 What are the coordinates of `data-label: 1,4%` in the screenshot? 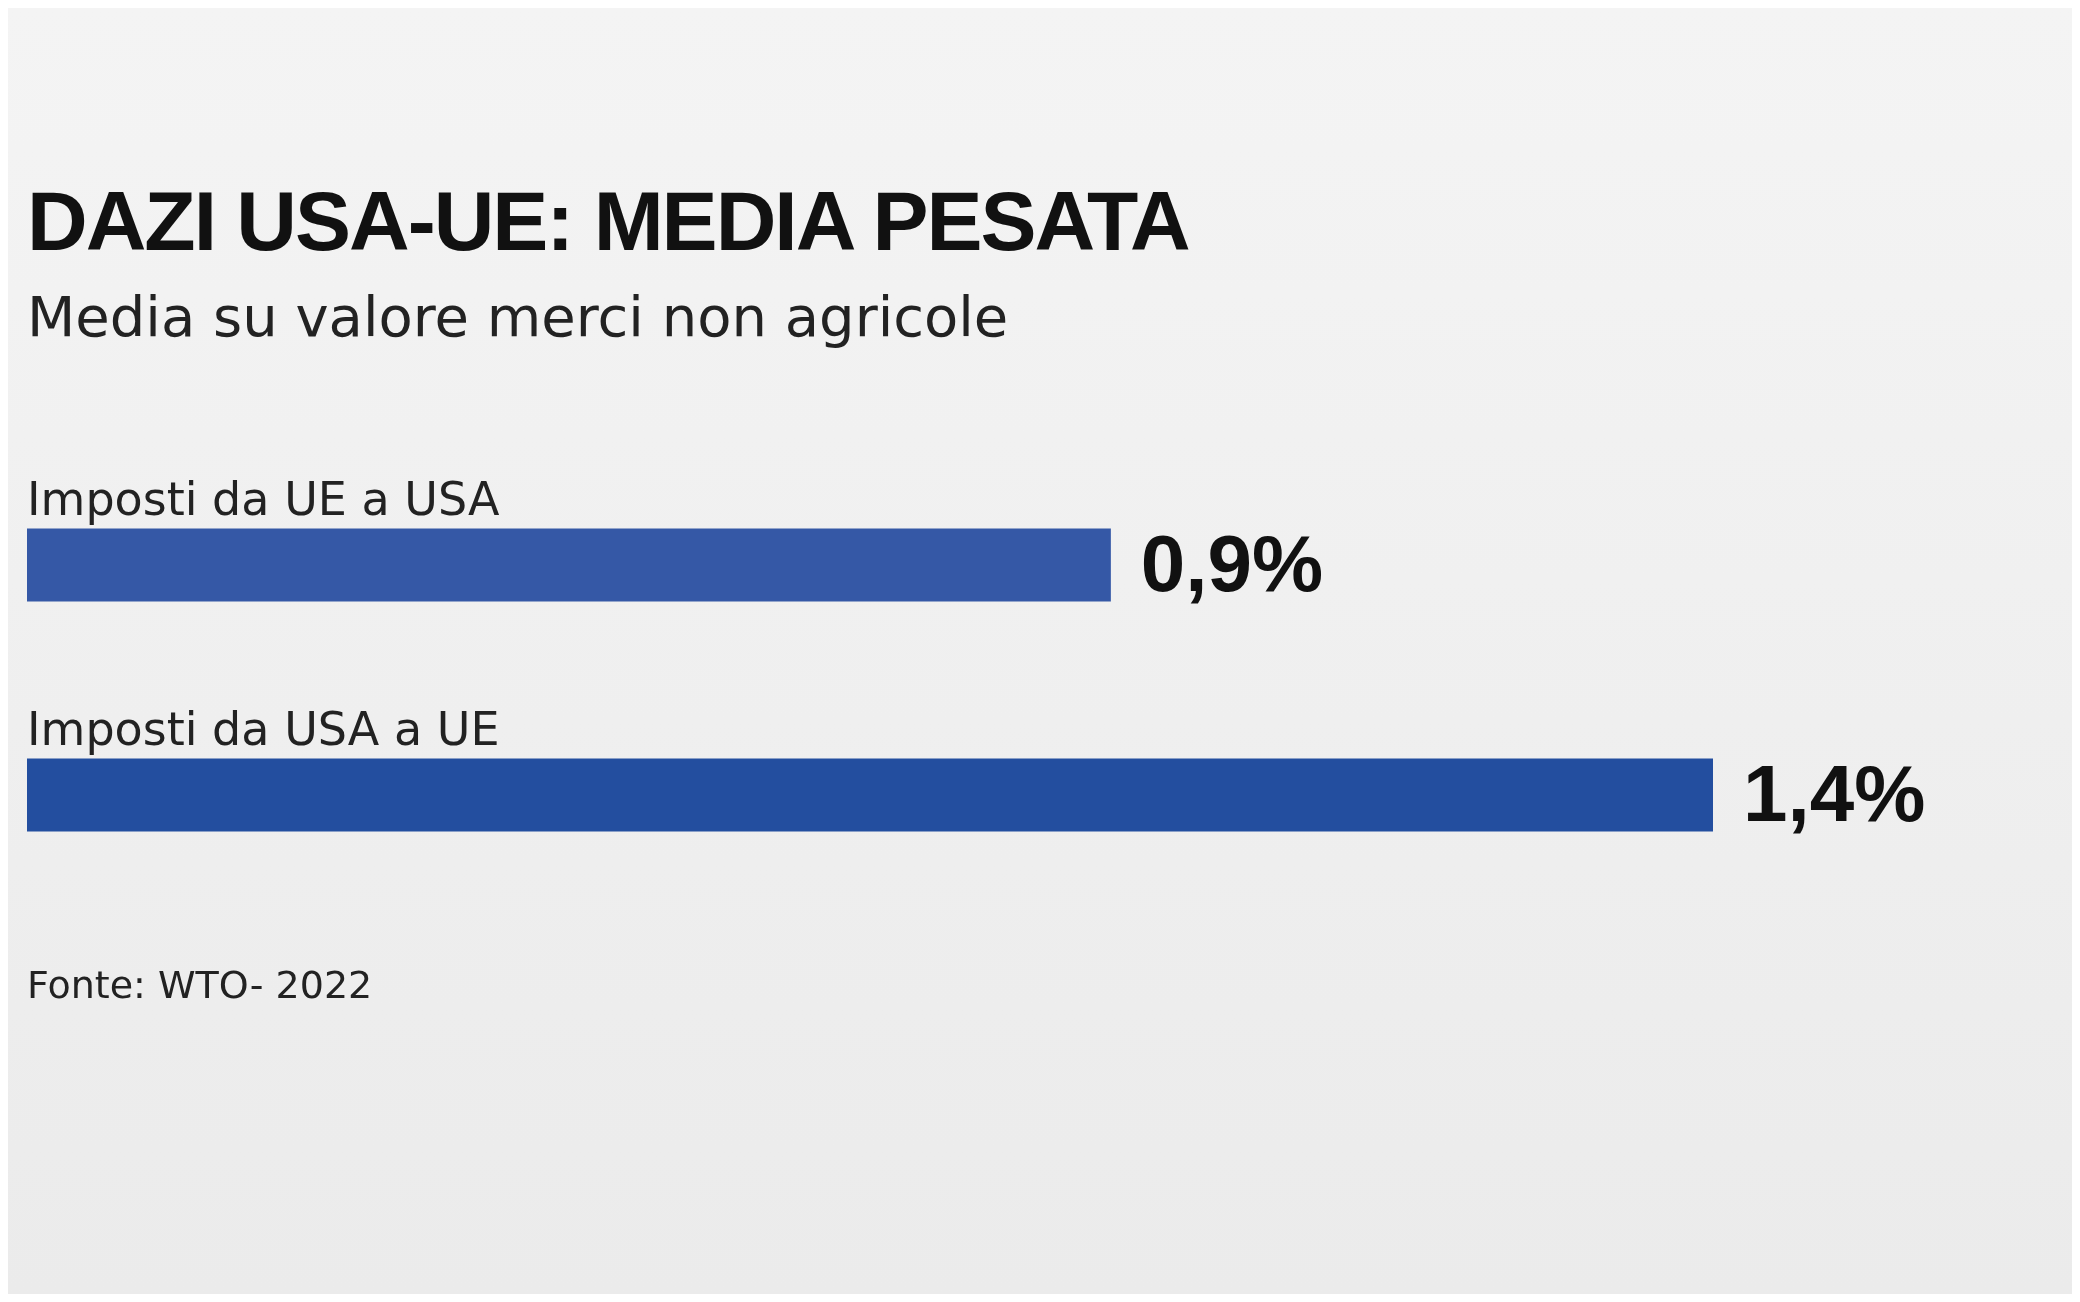 It's located at (1834, 794).